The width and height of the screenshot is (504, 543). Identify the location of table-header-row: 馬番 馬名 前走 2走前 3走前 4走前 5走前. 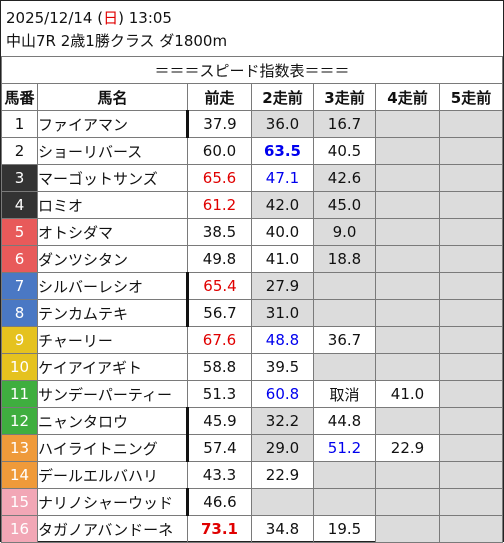
(252, 97).